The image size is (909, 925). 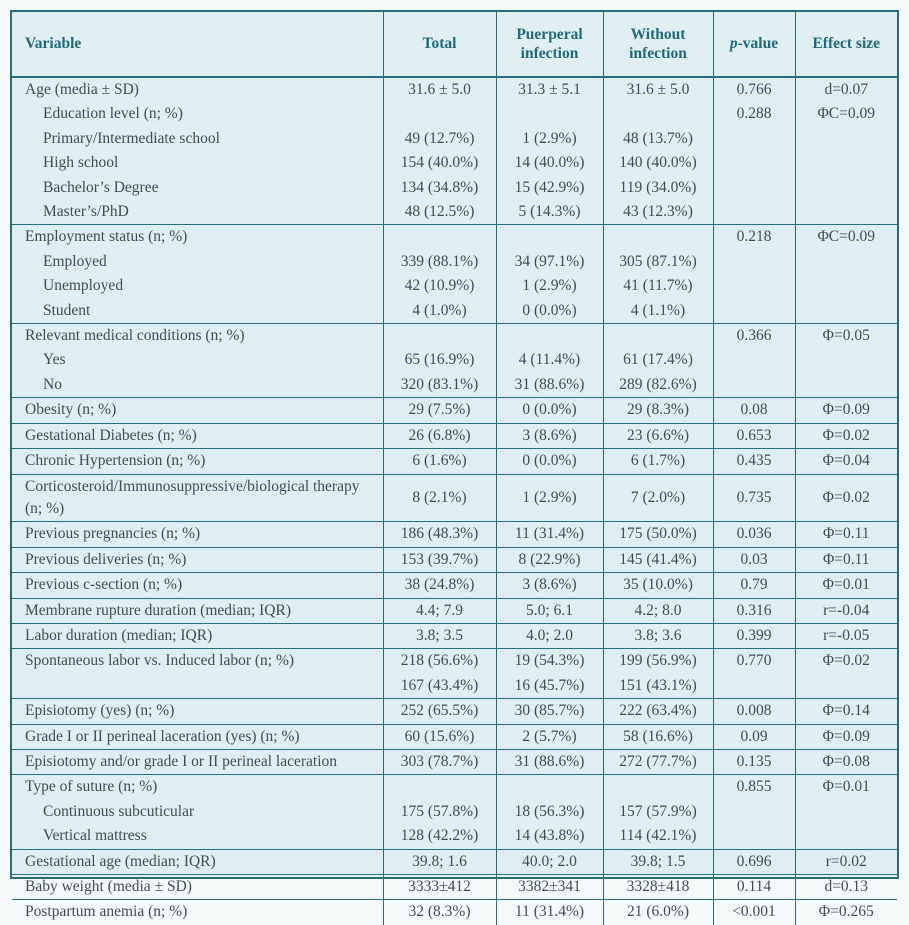 What do you see at coordinates (549, 360) in the screenshot?
I see `puerperal-cell: 4 (11.4%)` at bounding box center [549, 360].